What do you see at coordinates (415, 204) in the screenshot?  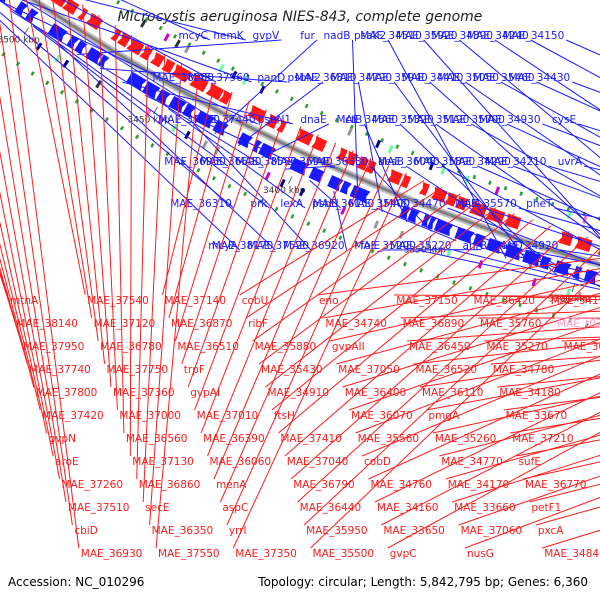 I see `forward-gene-label: MAE_34470` at bounding box center [415, 204].